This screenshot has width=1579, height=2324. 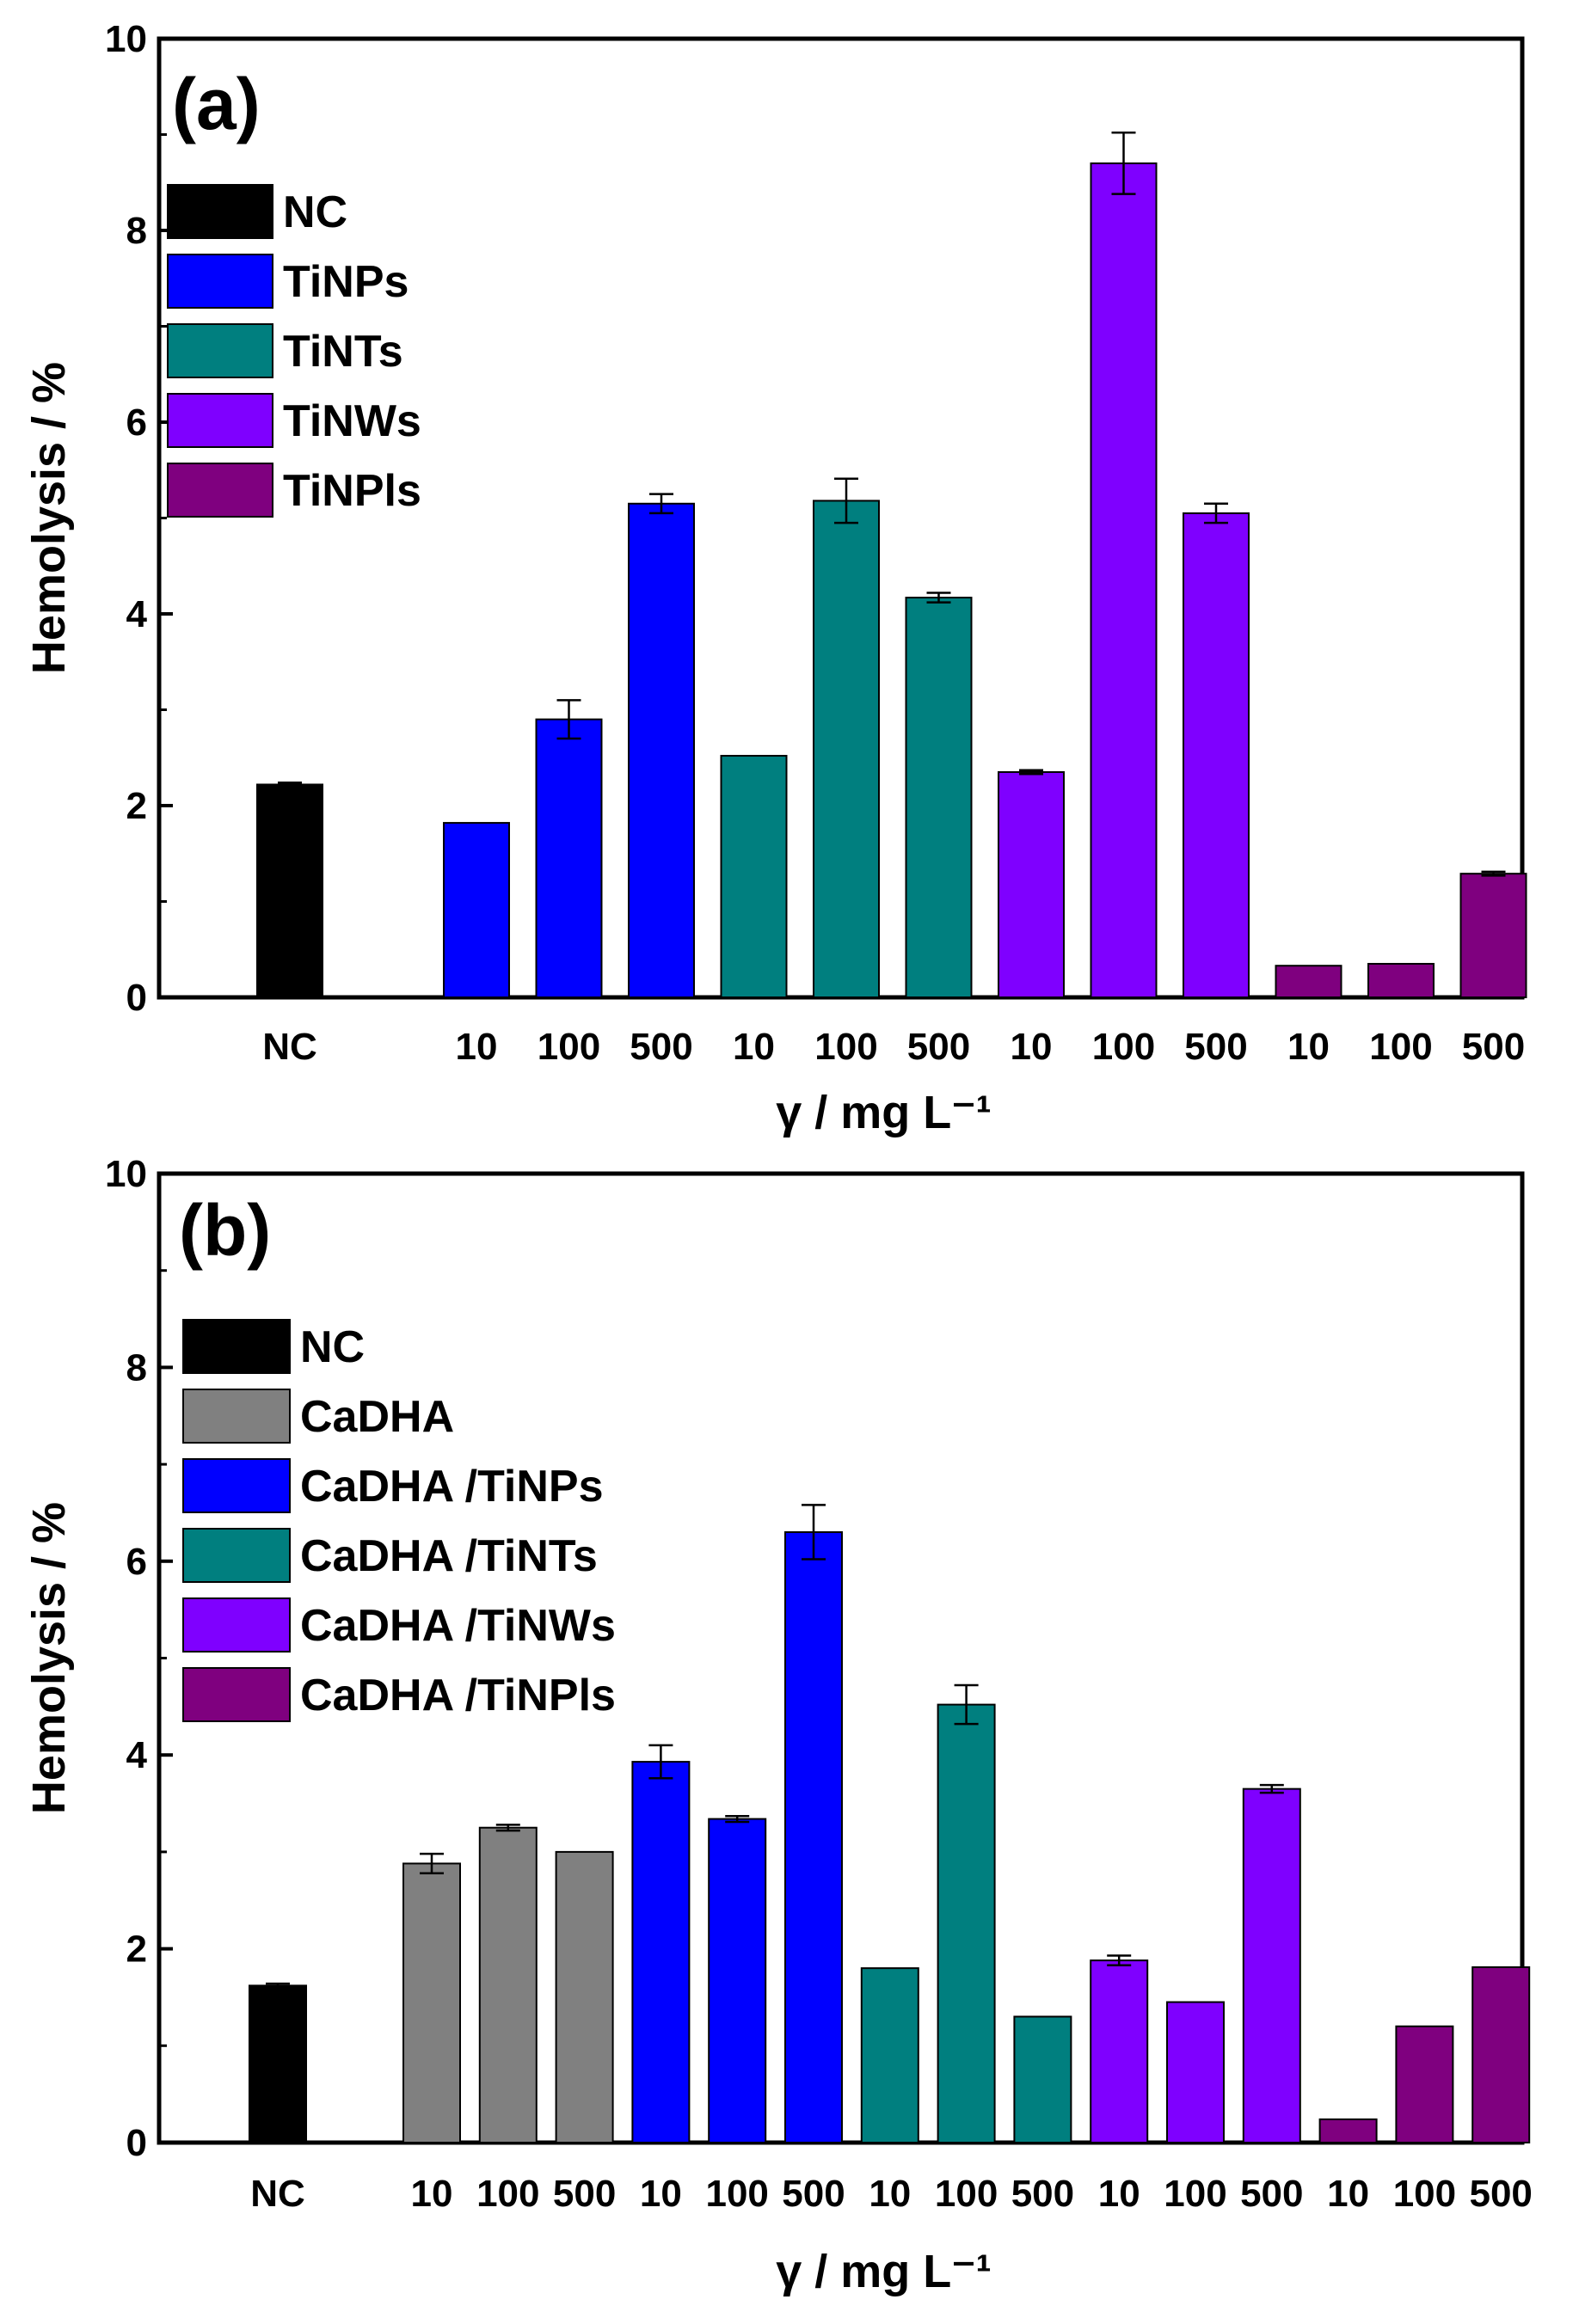 What do you see at coordinates (661, 750) in the screenshot?
I see `bar: TiNPs 500: 5.15` at bounding box center [661, 750].